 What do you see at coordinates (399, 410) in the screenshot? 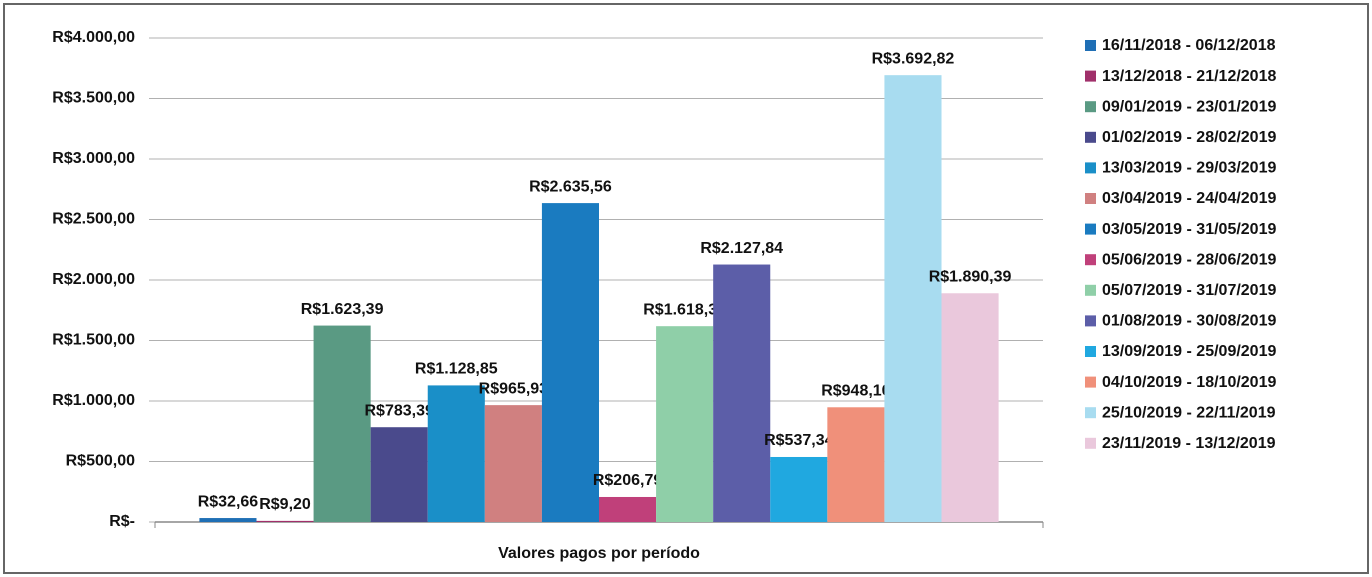
I see `data-label: R$783,39` at bounding box center [399, 410].